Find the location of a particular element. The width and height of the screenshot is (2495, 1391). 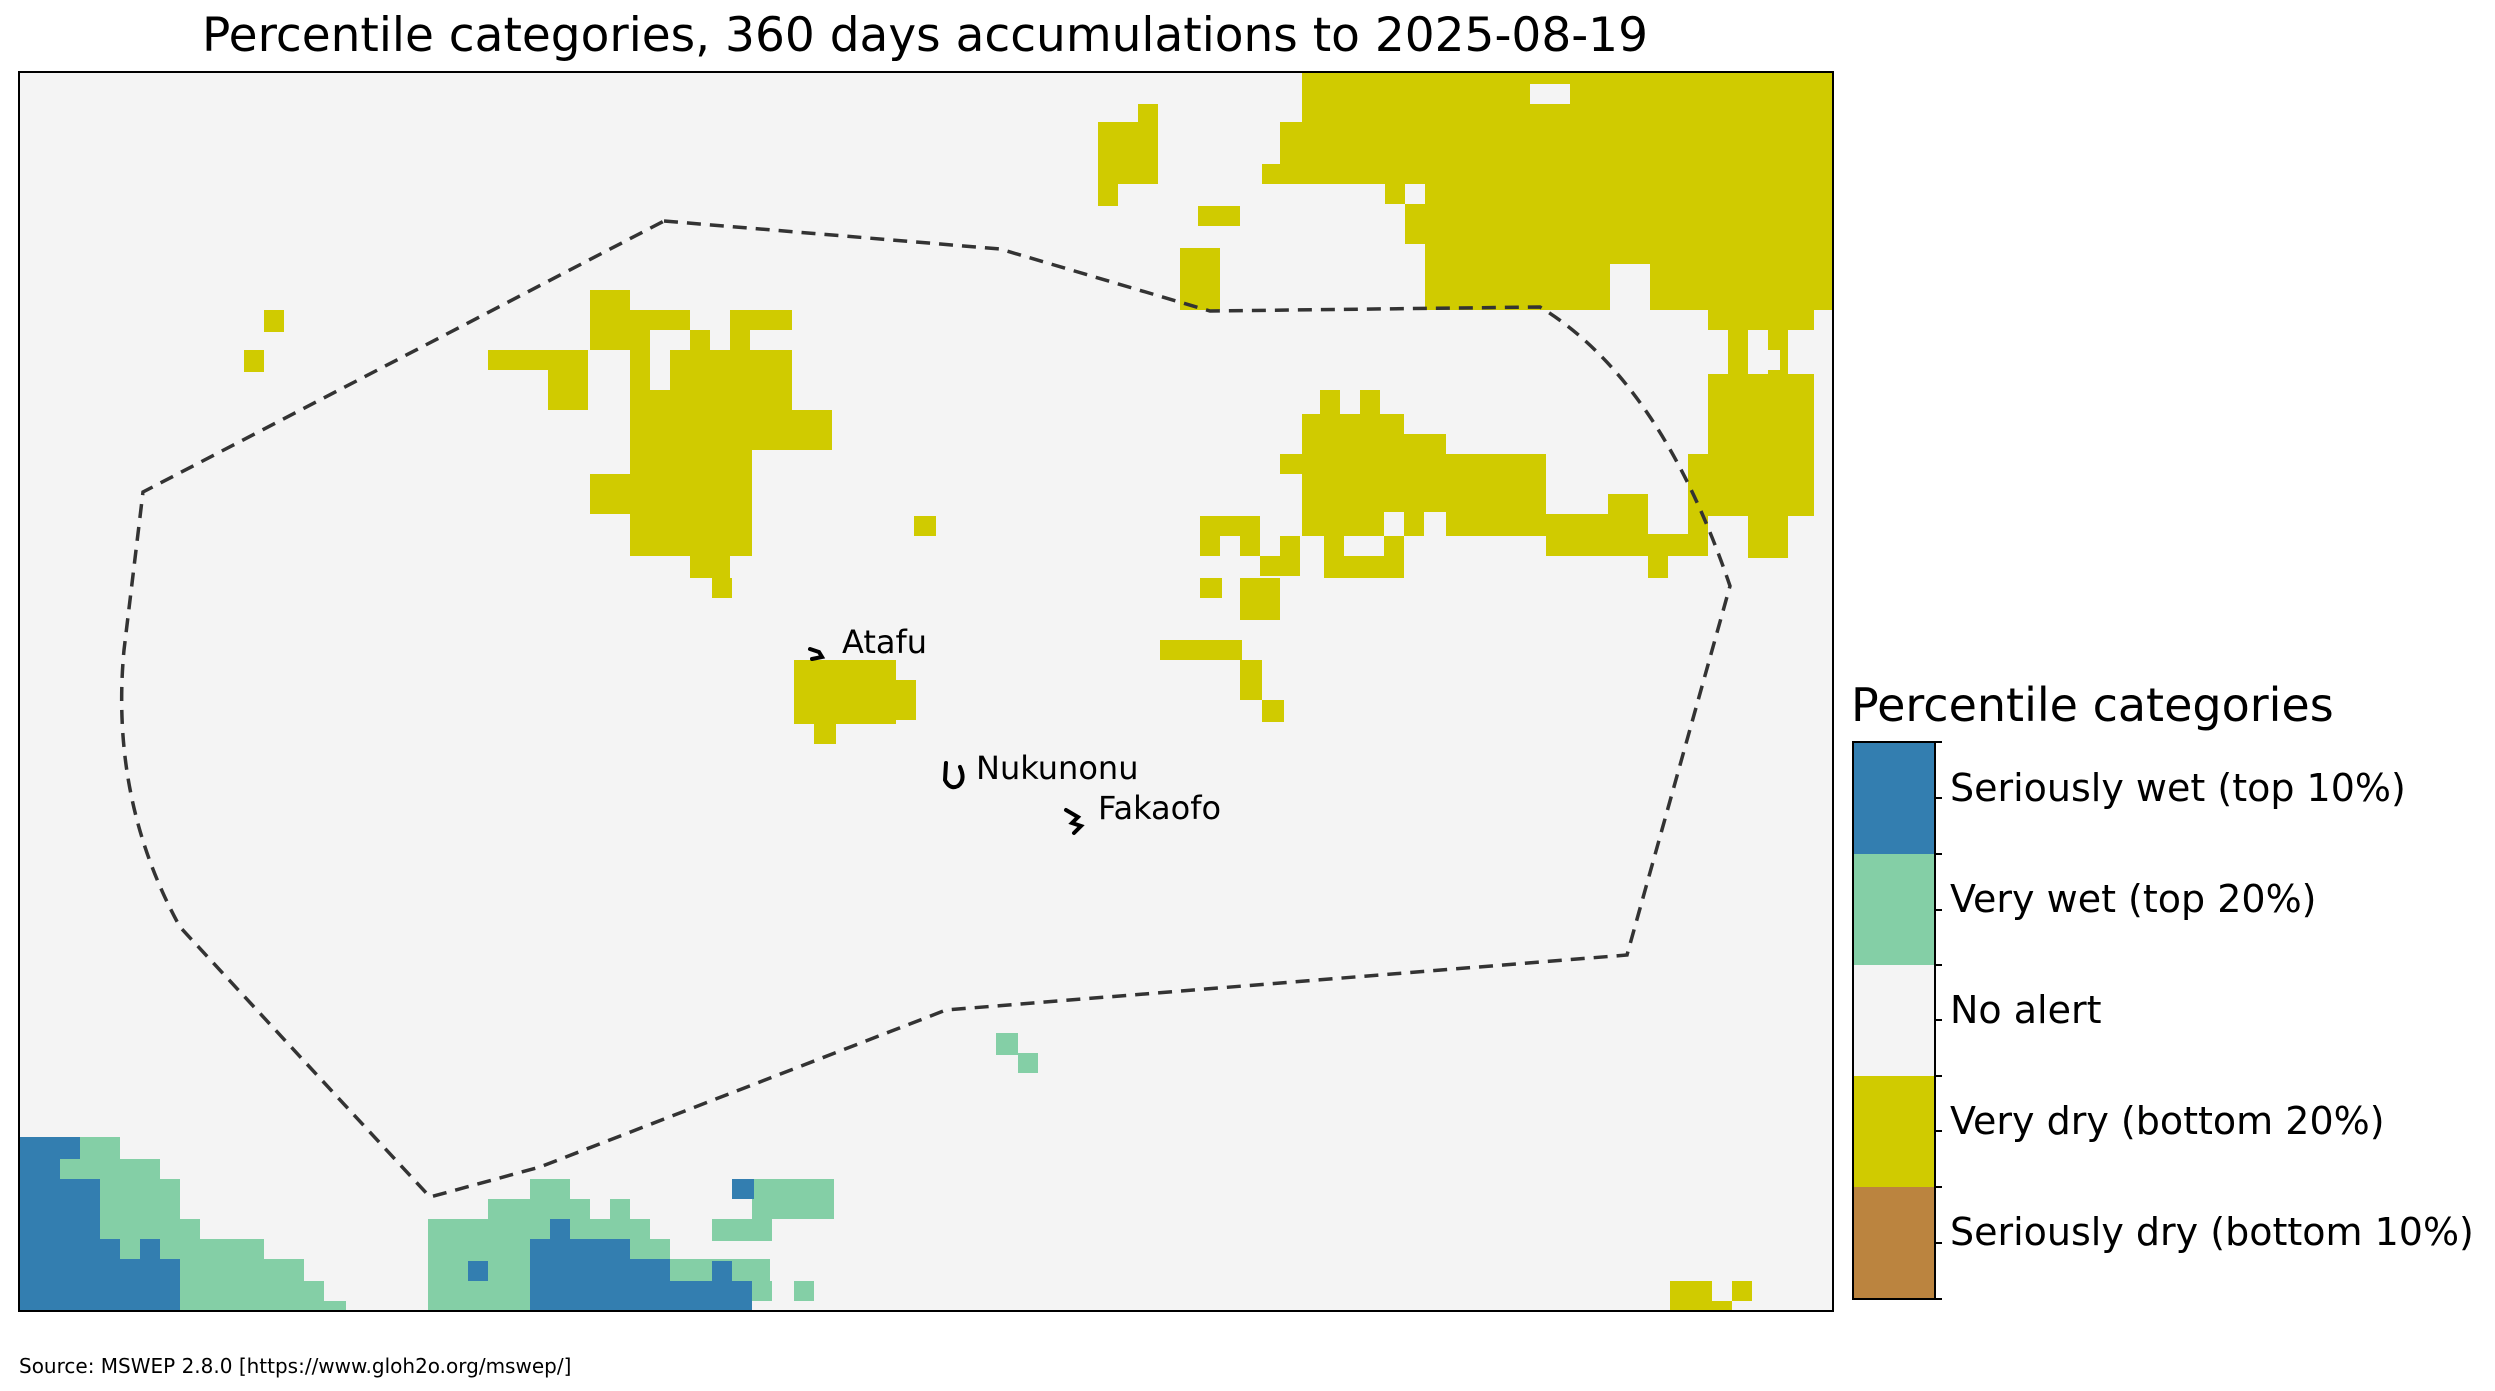

legend-title: Percentile categories is located at coordinates (2092, 705).